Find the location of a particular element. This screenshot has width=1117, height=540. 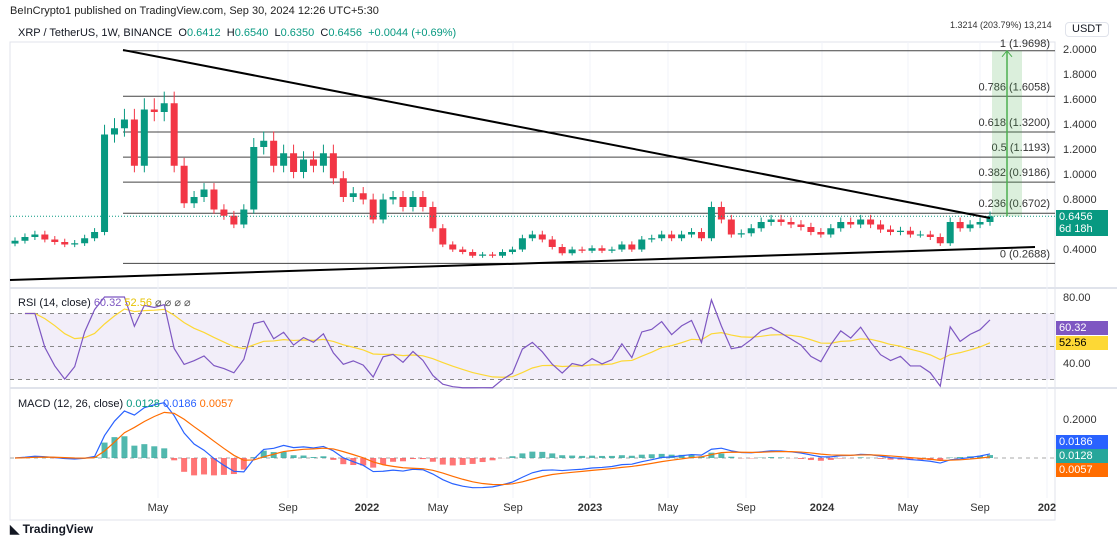

tradingview-logo: ◣ TradingView is located at coordinates (51, 529).